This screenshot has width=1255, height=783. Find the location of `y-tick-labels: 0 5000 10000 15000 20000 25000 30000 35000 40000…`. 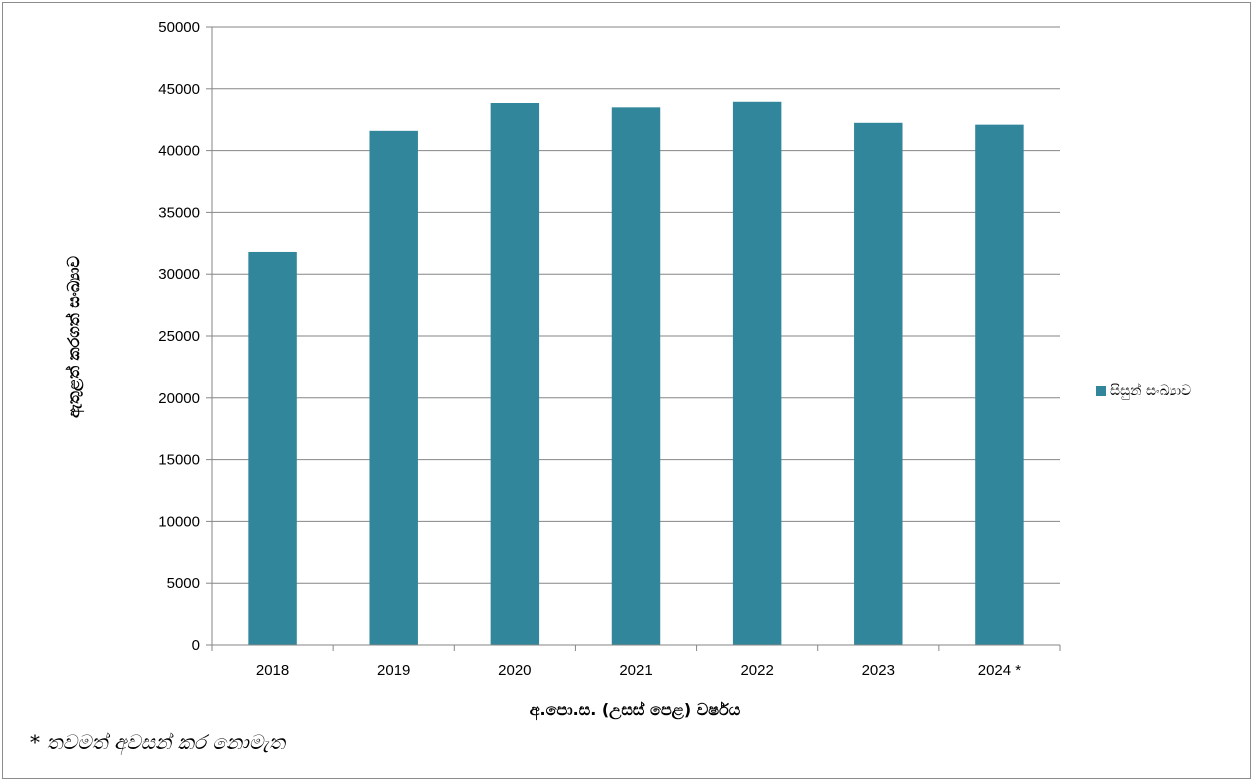

y-tick-labels: 0 5000 10000 15000 20000 25000 30000 35000 40000… is located at coordinates (179, 336).